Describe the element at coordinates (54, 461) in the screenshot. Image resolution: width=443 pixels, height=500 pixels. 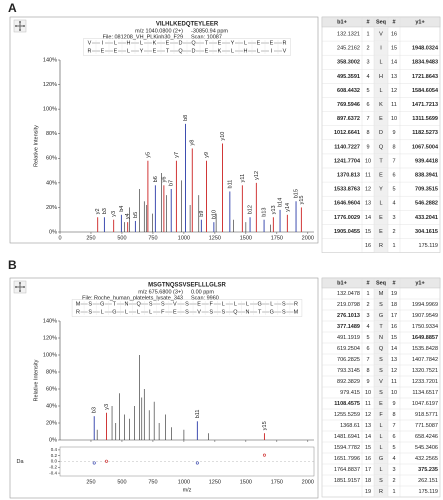
I see `error-y-tick-label: 0.0` at that location.